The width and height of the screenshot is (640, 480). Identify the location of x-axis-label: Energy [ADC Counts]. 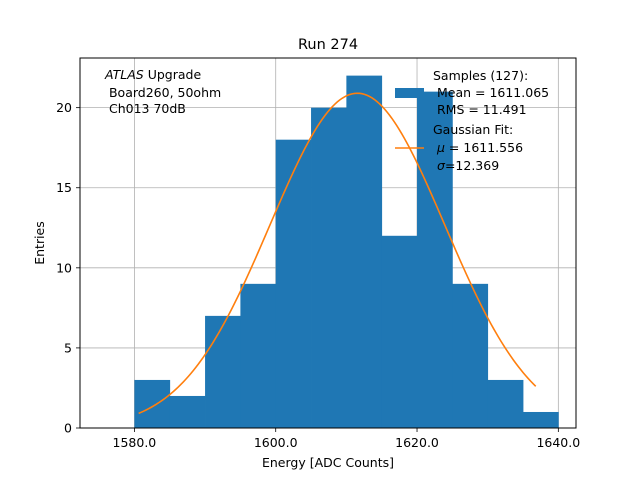
(328, 462).